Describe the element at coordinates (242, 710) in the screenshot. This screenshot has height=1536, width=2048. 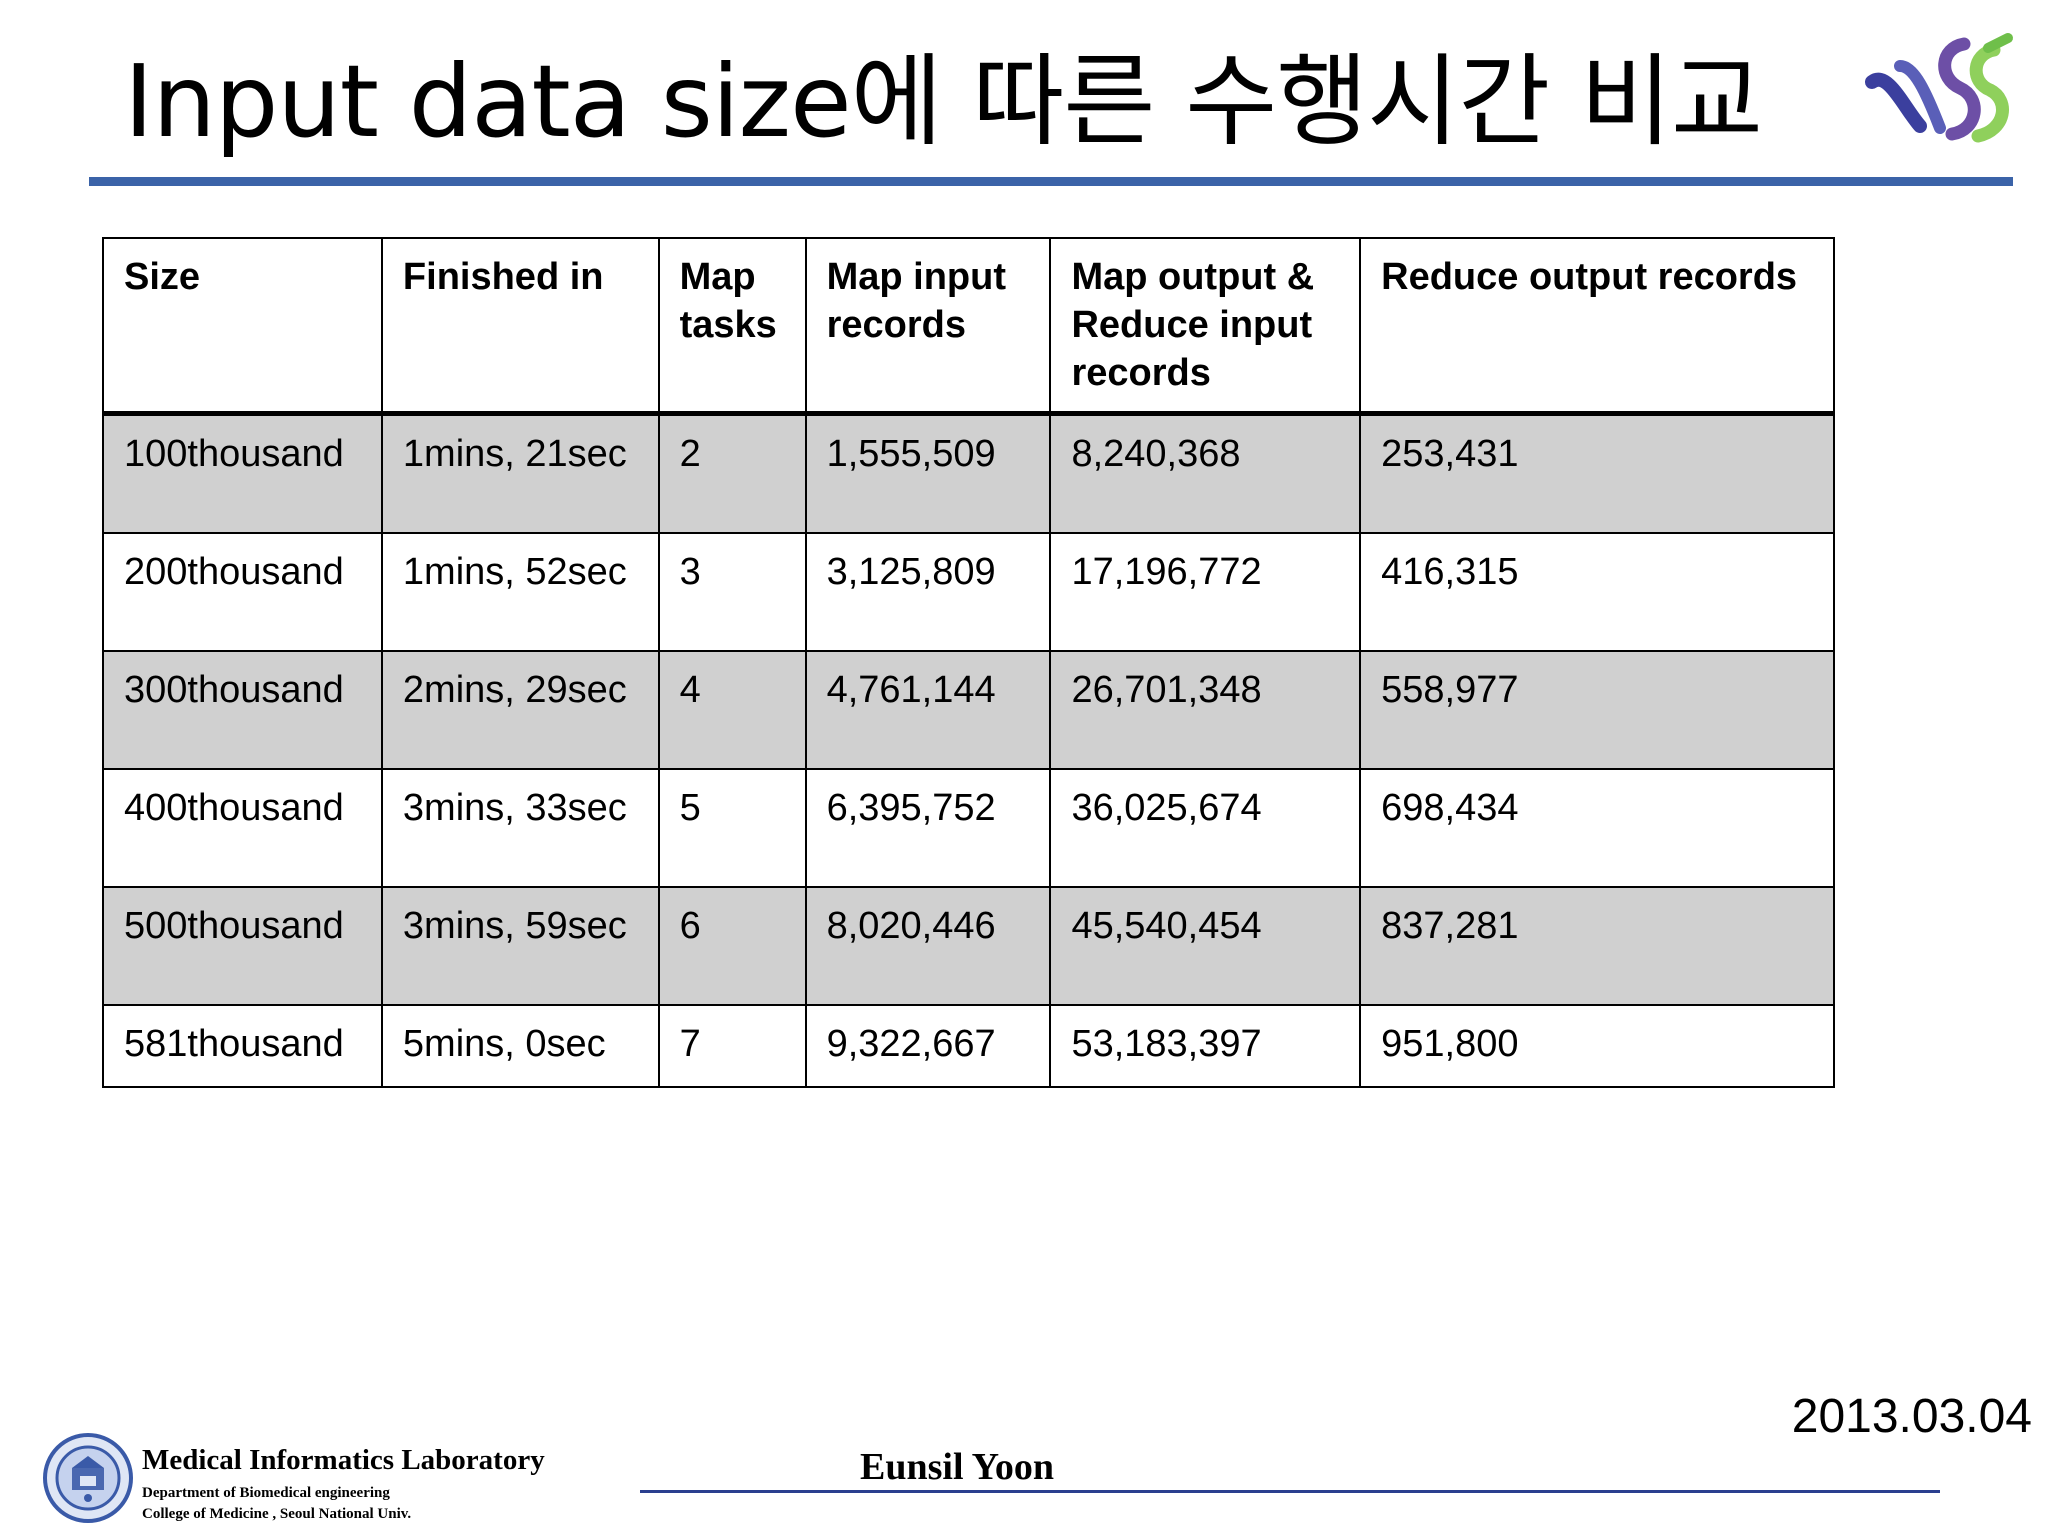
I see `cell-size: 300thousand` at that location.